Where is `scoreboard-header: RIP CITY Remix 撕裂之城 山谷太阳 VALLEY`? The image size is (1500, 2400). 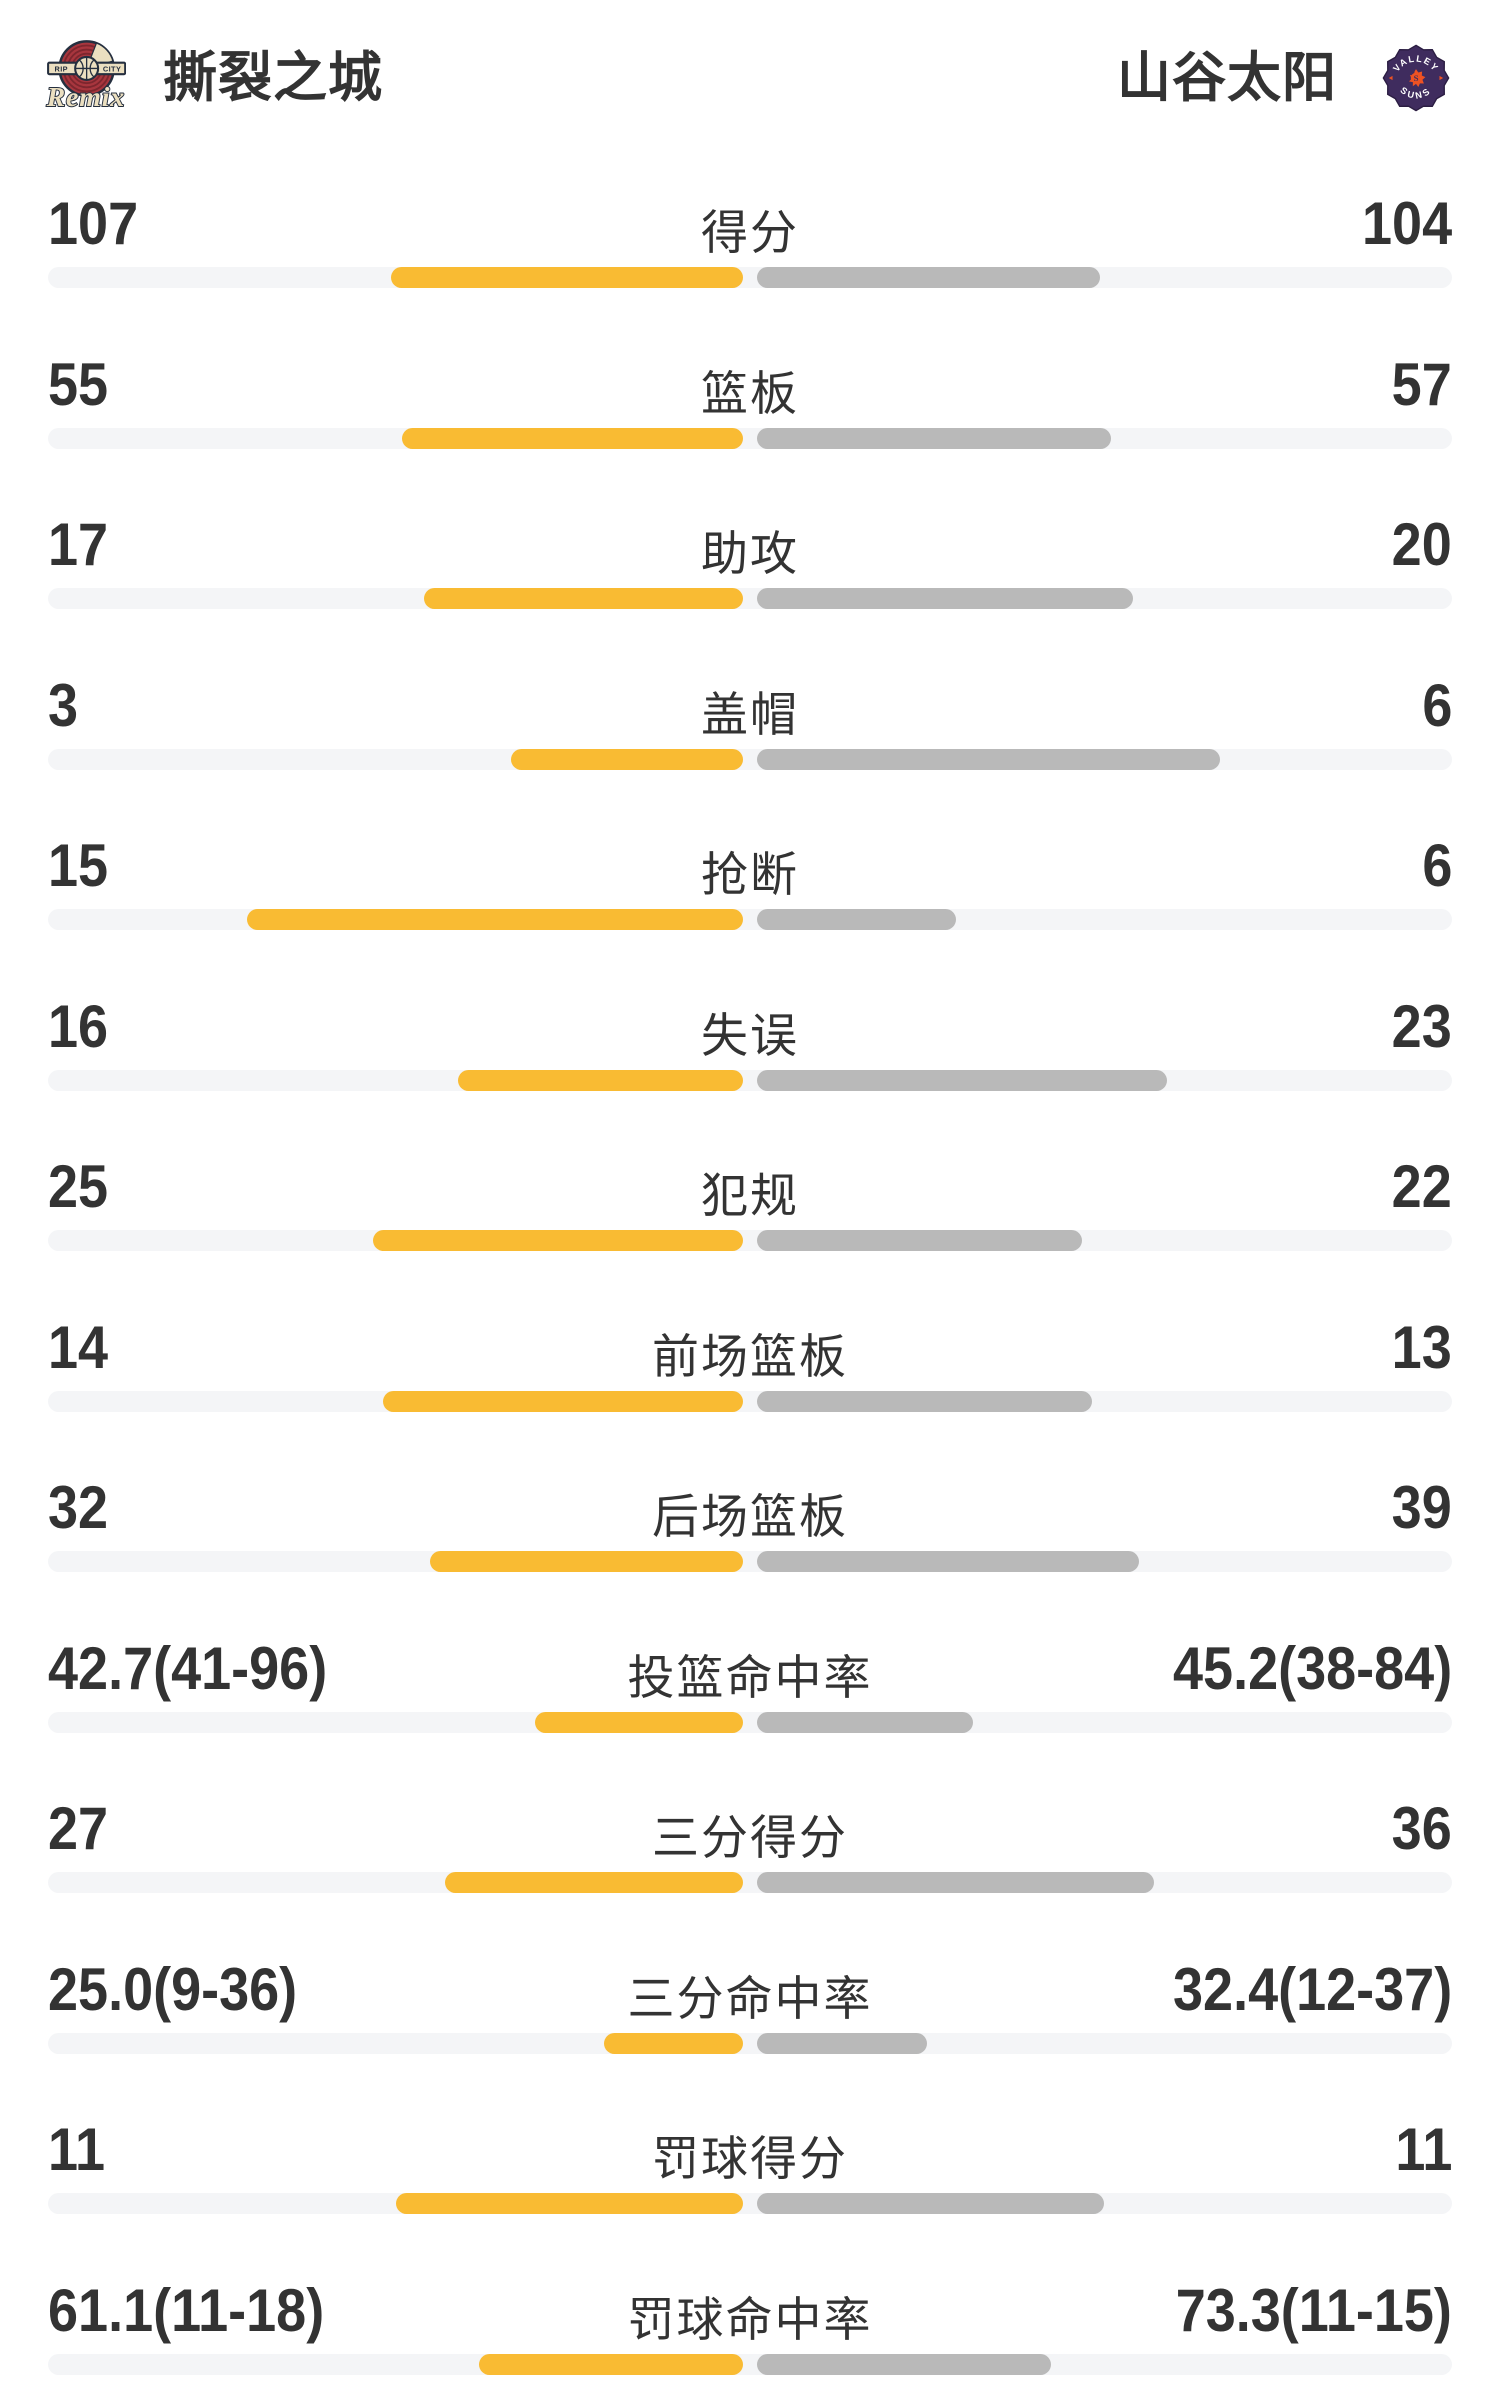 scoreboard-header: RIP CITY Remix 撕裂之城 山谷太阳 VALLEY is located at coordinates (750, 82).